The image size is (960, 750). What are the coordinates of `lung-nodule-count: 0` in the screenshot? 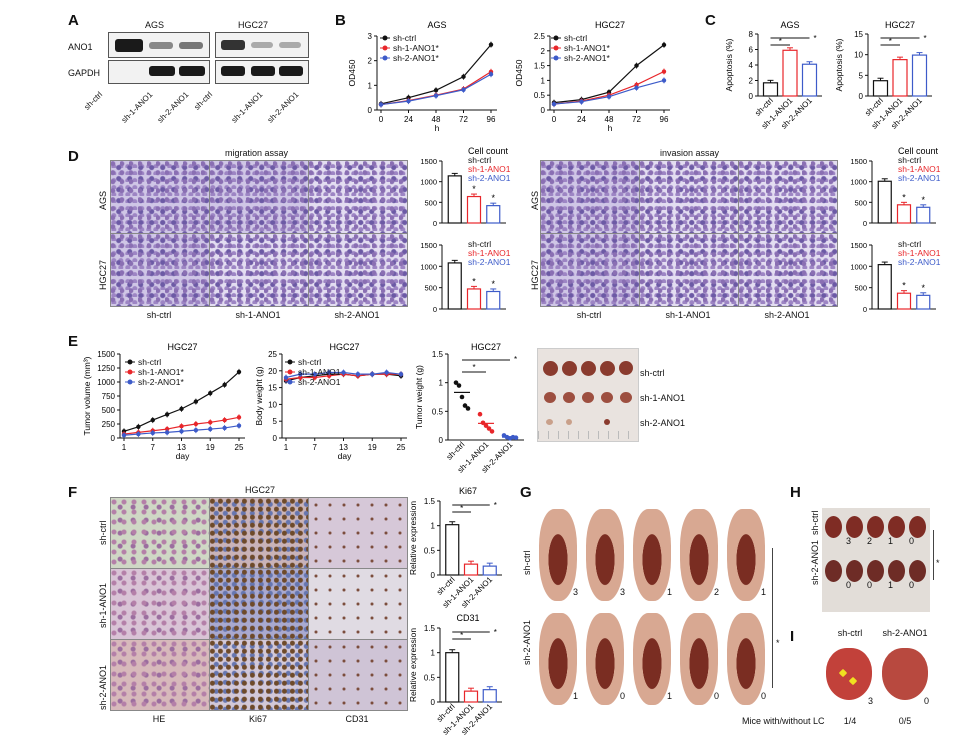 It's located at (849, 585).